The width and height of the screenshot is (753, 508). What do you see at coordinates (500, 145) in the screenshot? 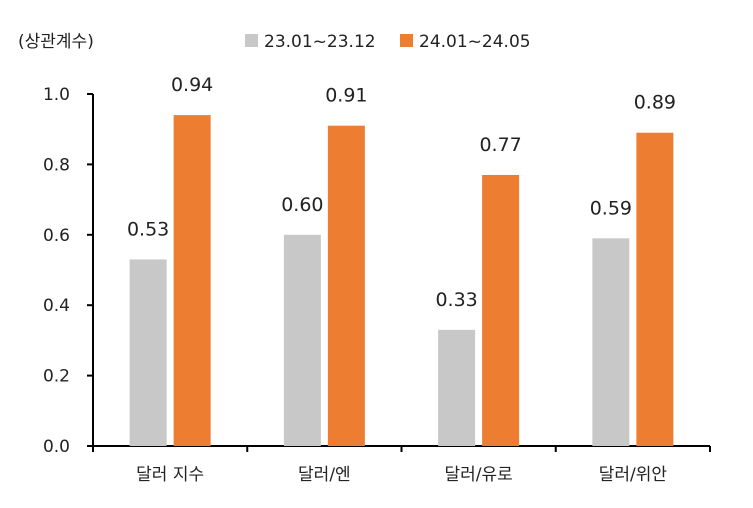
I see `value-label-series-2-3: 0.77` at bounding box center [500, 145].